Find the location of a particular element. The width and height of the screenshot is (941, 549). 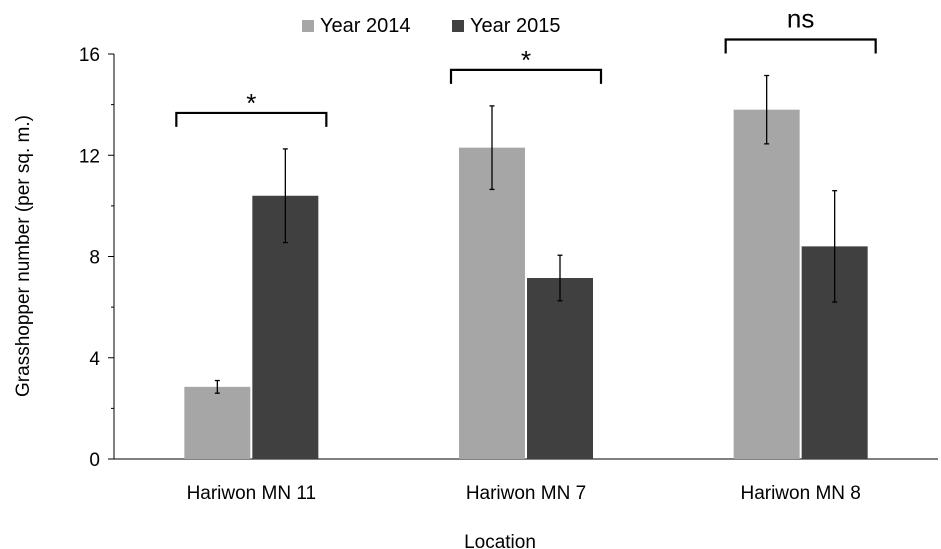

legend-label: Year 2015 is located at coordinates (515, 26).